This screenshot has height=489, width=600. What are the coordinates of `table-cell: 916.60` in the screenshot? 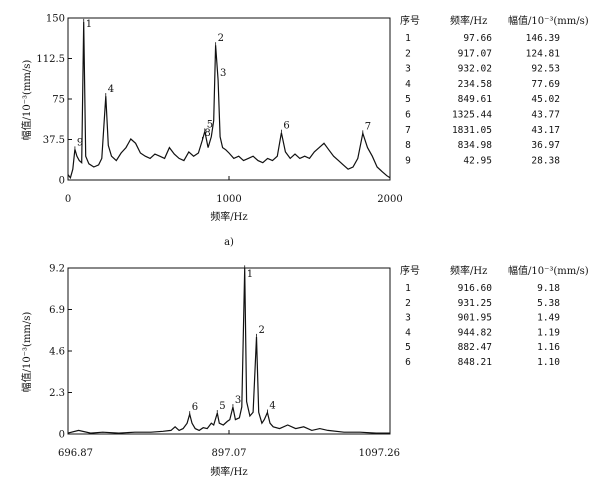 It's located at (475, 288).